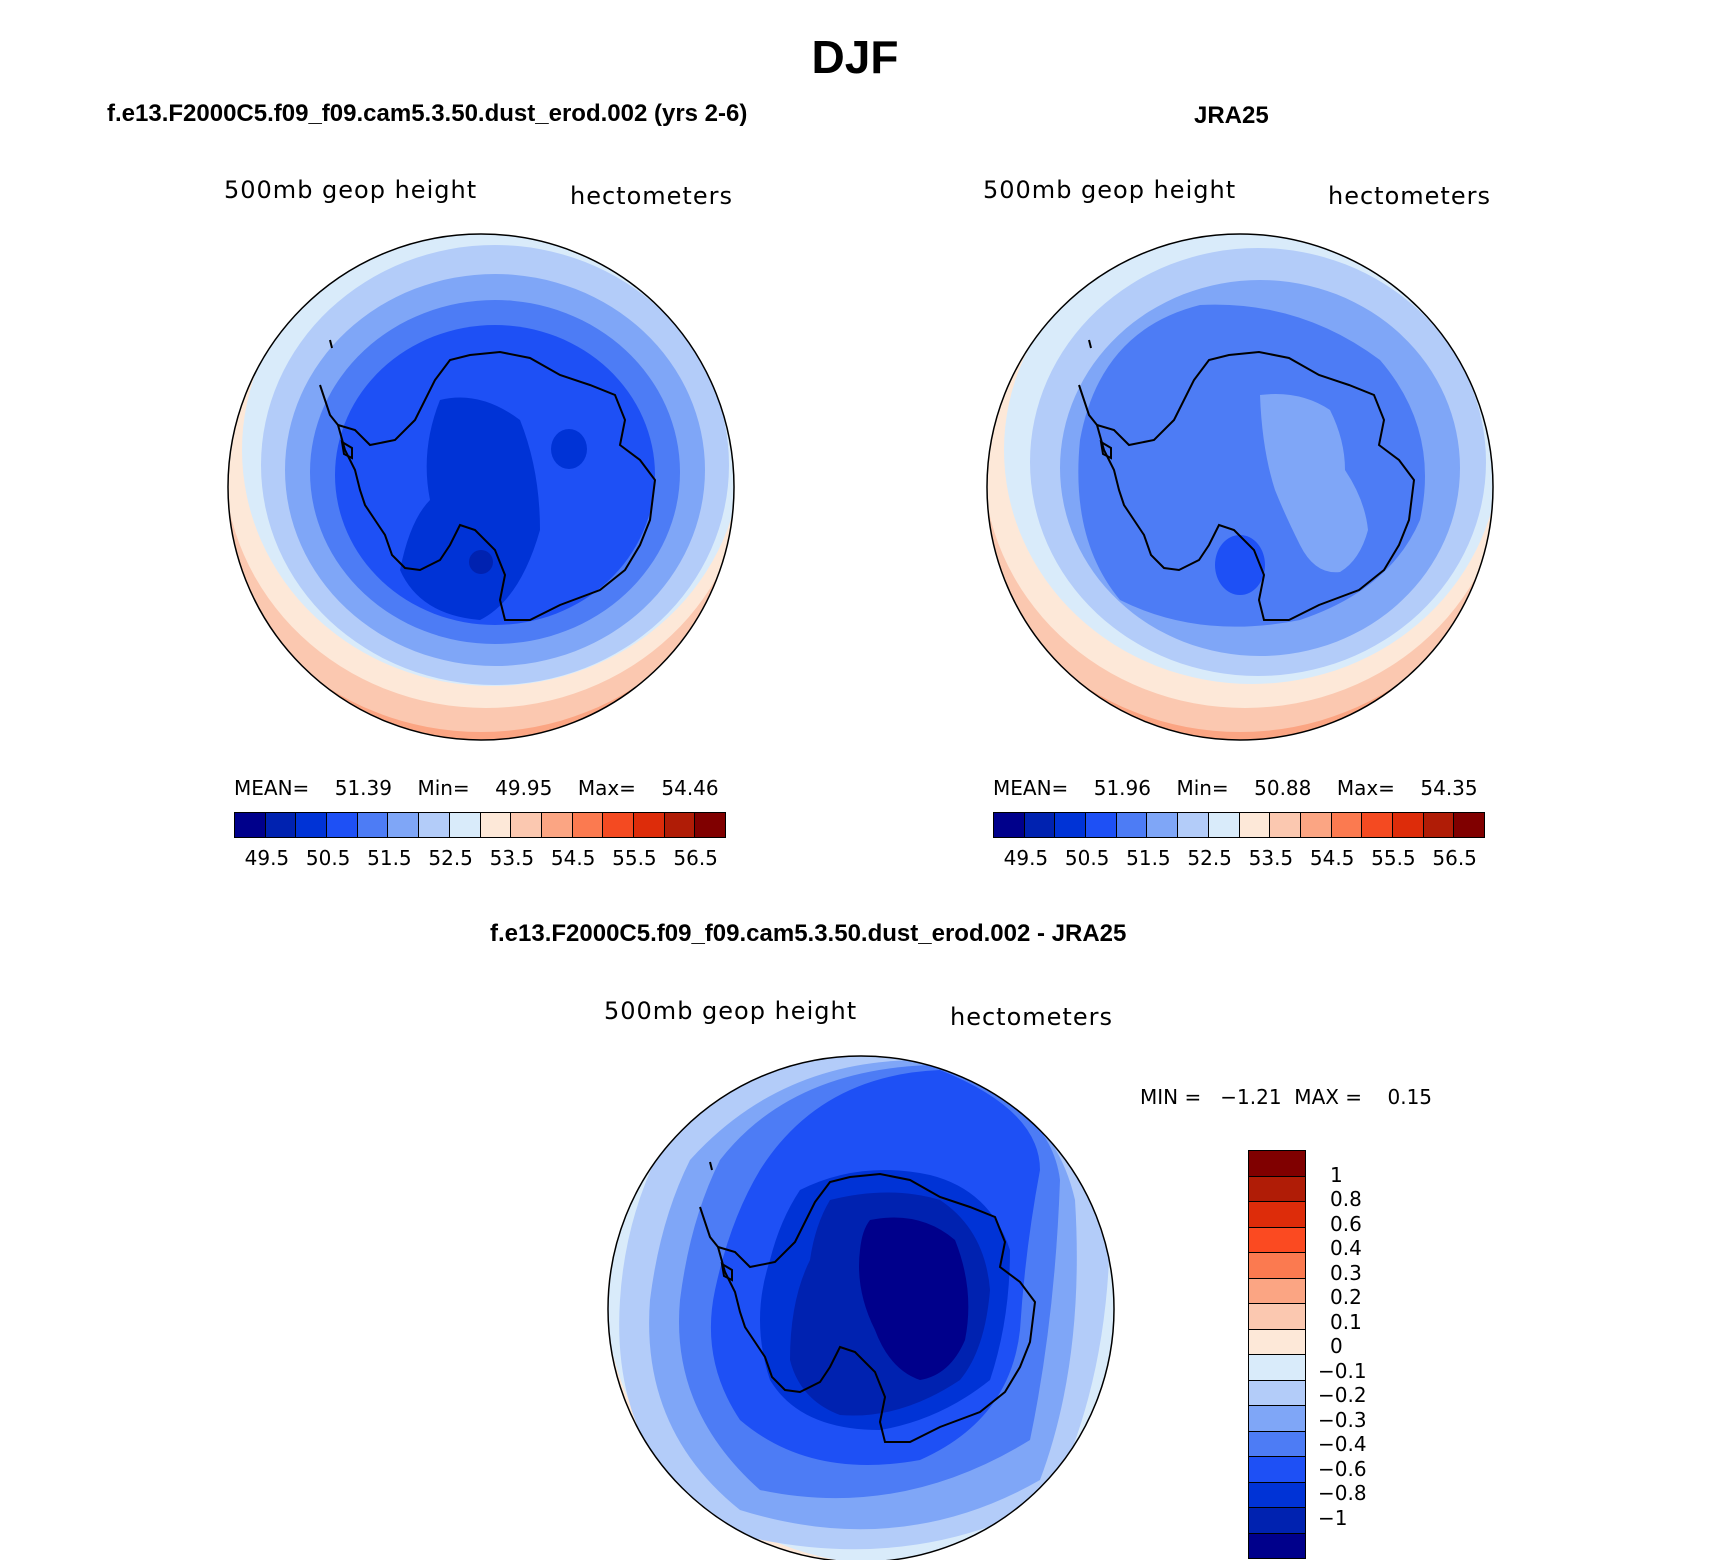 The image size is (1710, 1560). I want to click on panel-diff-contour-fill, so click(861, 1308).